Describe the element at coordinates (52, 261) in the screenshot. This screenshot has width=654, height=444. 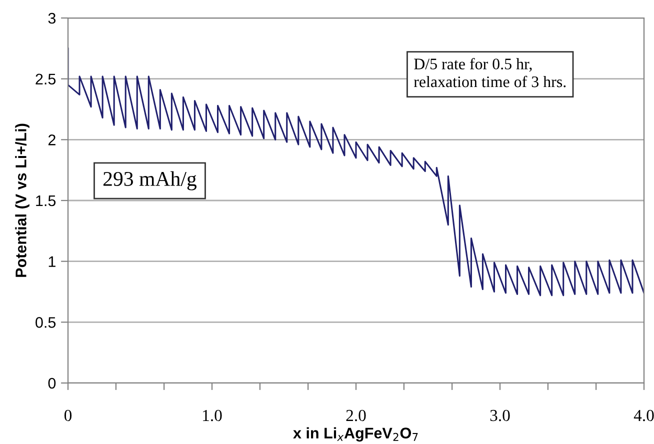
I see `y-tick-label: 1` at that location.